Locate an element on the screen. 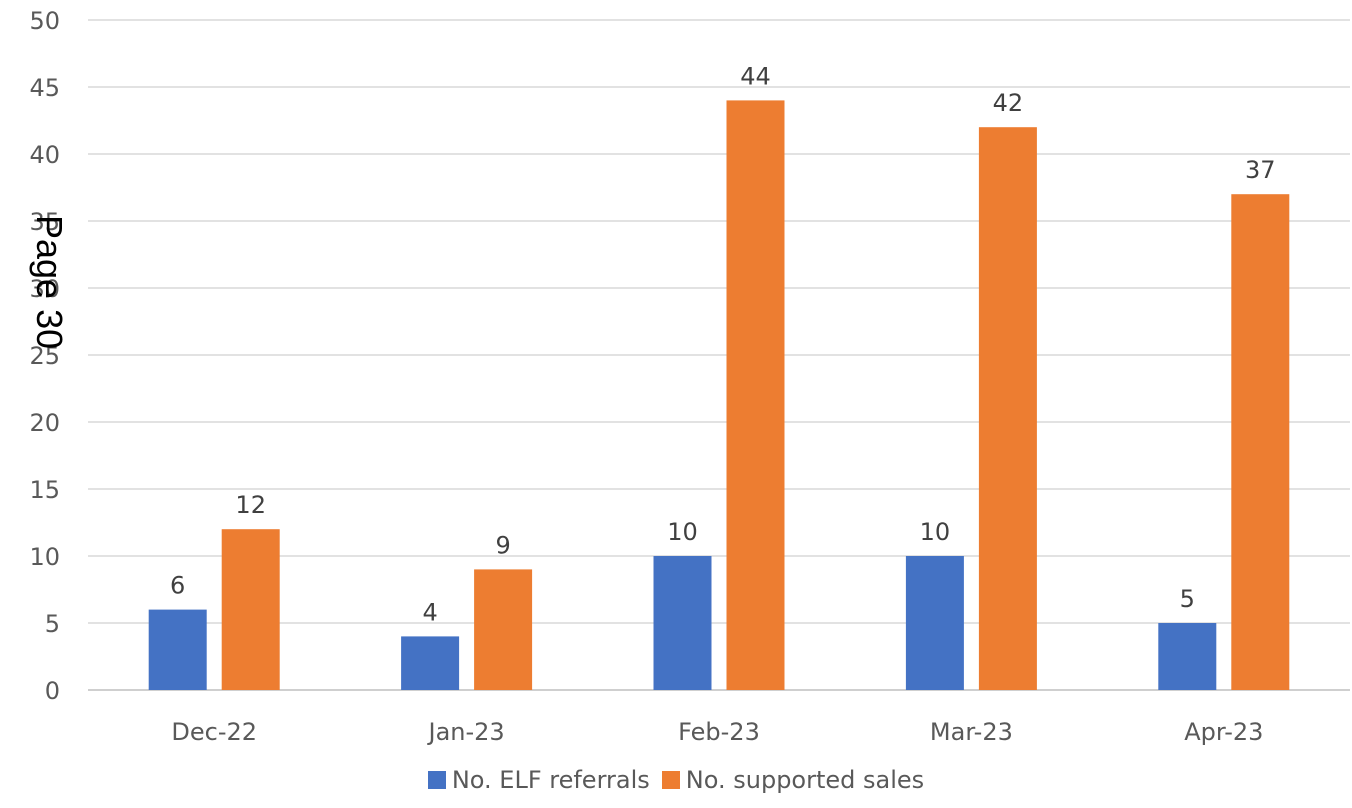  y-tick-label: 30 is located at coordinates (44, 289).